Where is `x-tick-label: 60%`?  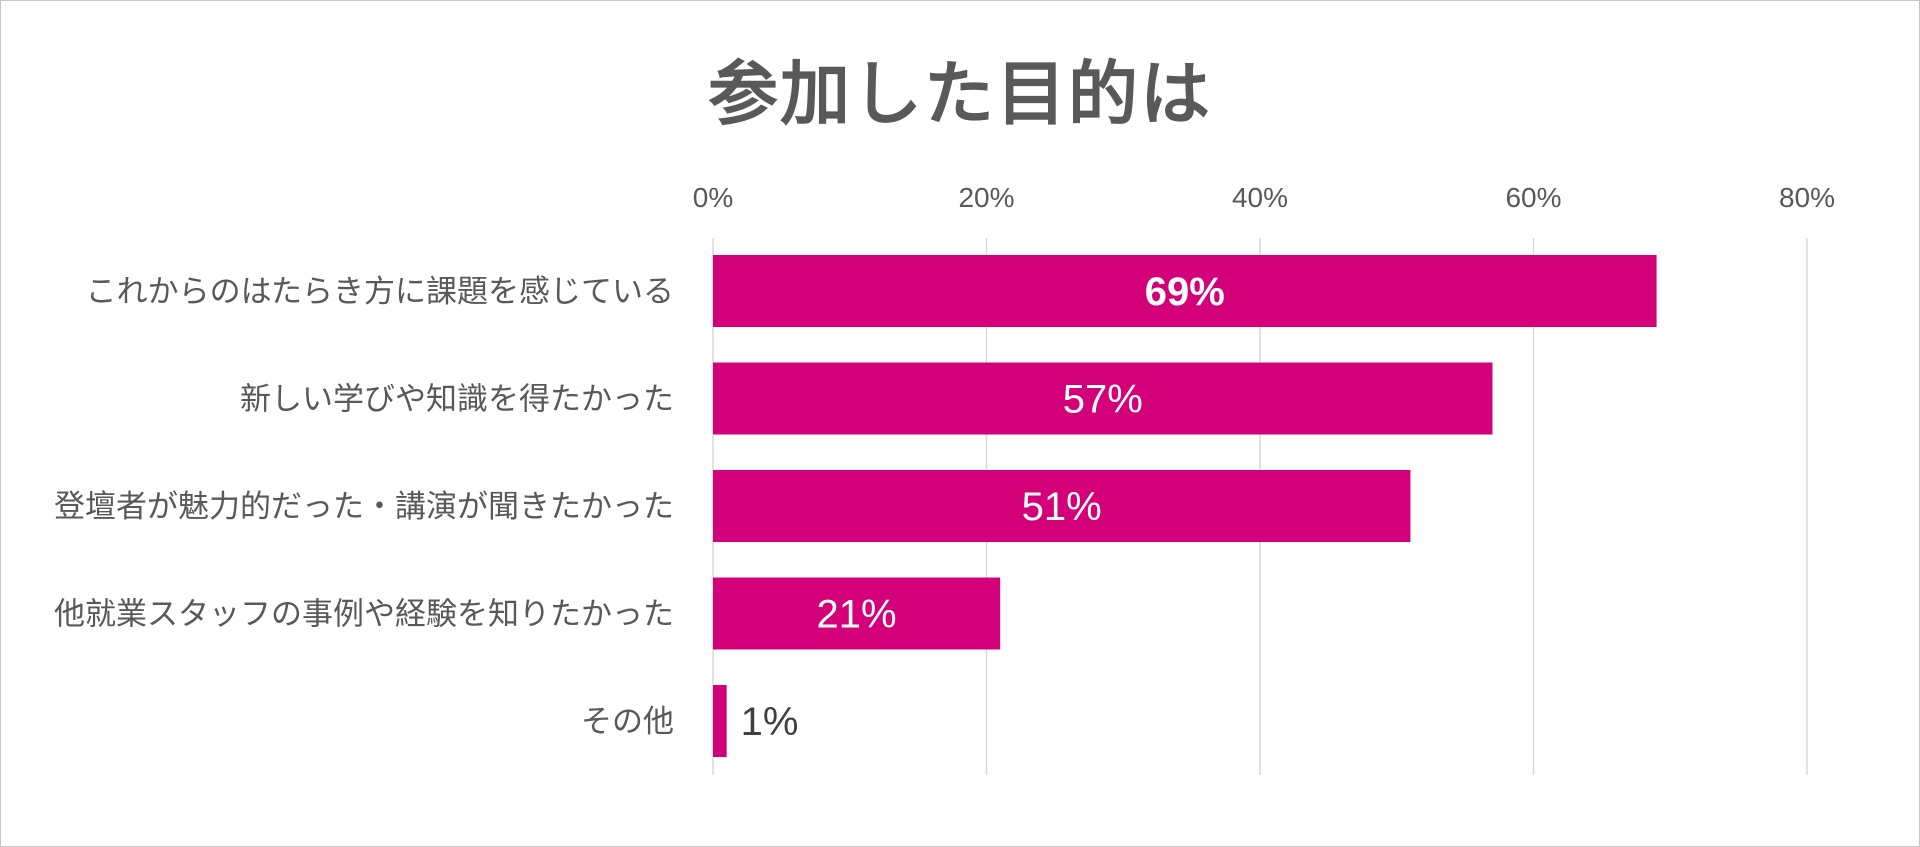 x-tick-label: 60% is located at coordinates (1533, 197).